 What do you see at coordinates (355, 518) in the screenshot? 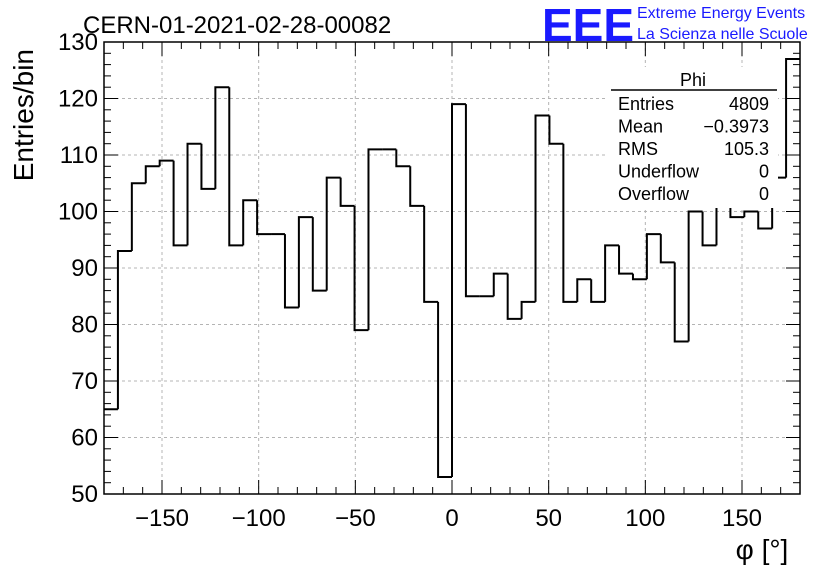
I see `x-tick-label: −50` at bounding box center [355, 518].